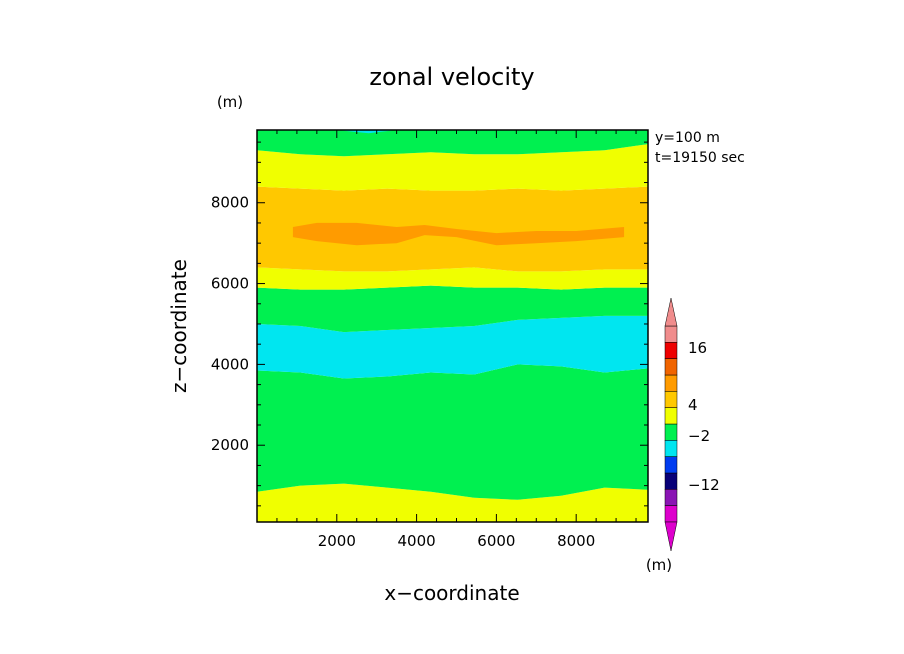  What do you see at coordinates (458, 234) in the screenshot?
I see `contour-orange` at bounding box center [458, 234].